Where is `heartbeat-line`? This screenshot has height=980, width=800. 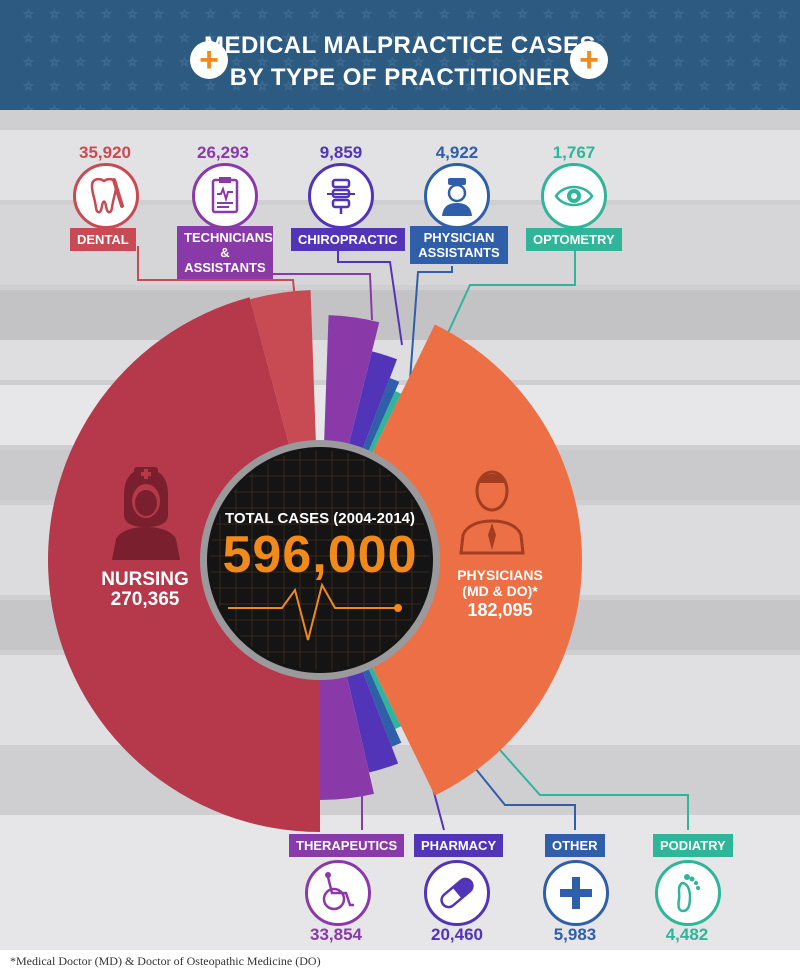 heartbeat-line is located at coordinates (313, 611).